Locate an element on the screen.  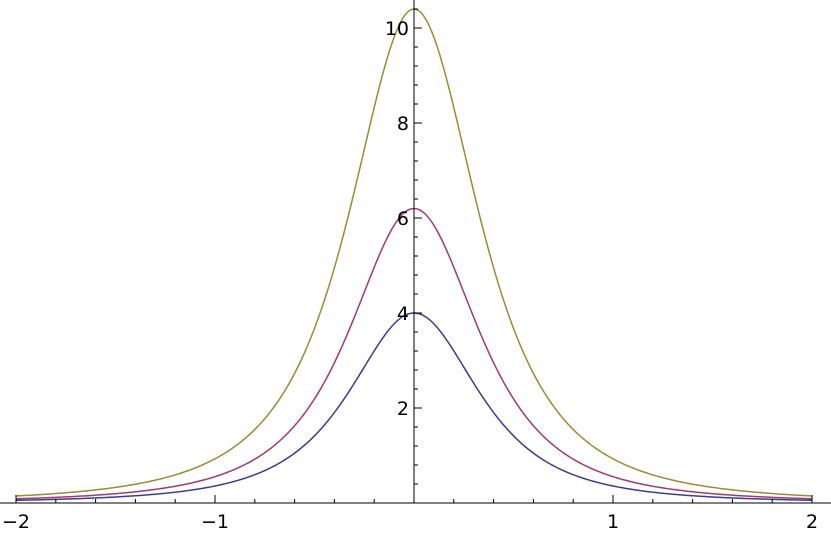
x-tick-label: −1 is located at coordinates (215, 522).